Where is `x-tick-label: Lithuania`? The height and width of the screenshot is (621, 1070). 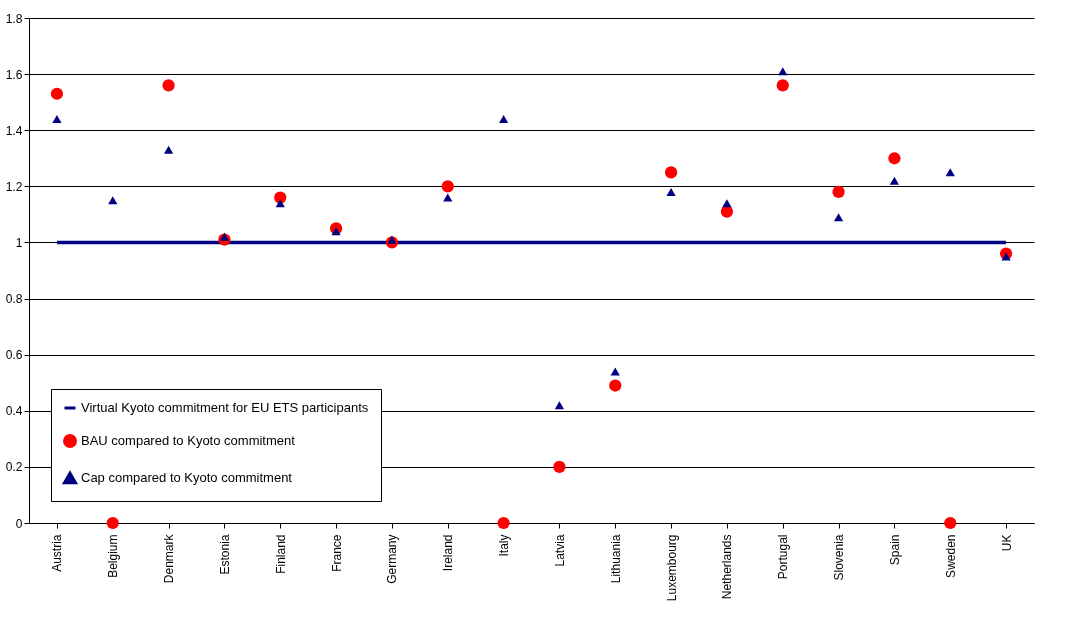
x-tick-label: Lithuania is located at coordinates (615, 559).